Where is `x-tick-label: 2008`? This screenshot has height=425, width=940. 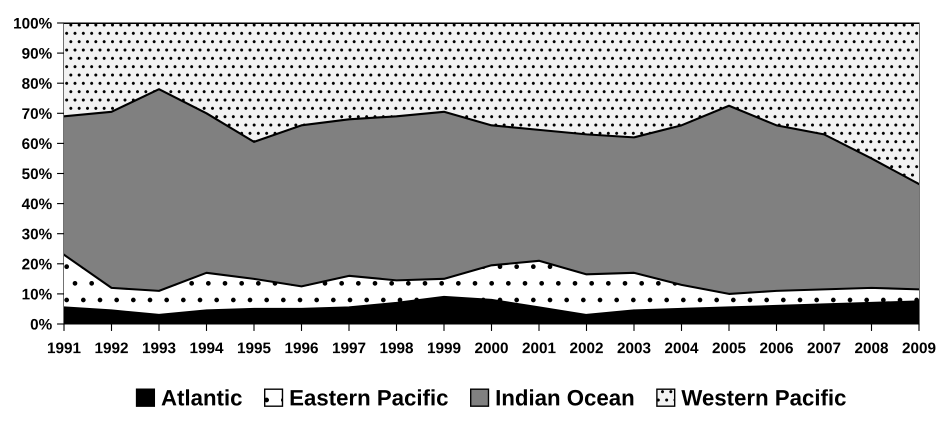 x-tick-label: 2008 is located at coordinates (871, 348).